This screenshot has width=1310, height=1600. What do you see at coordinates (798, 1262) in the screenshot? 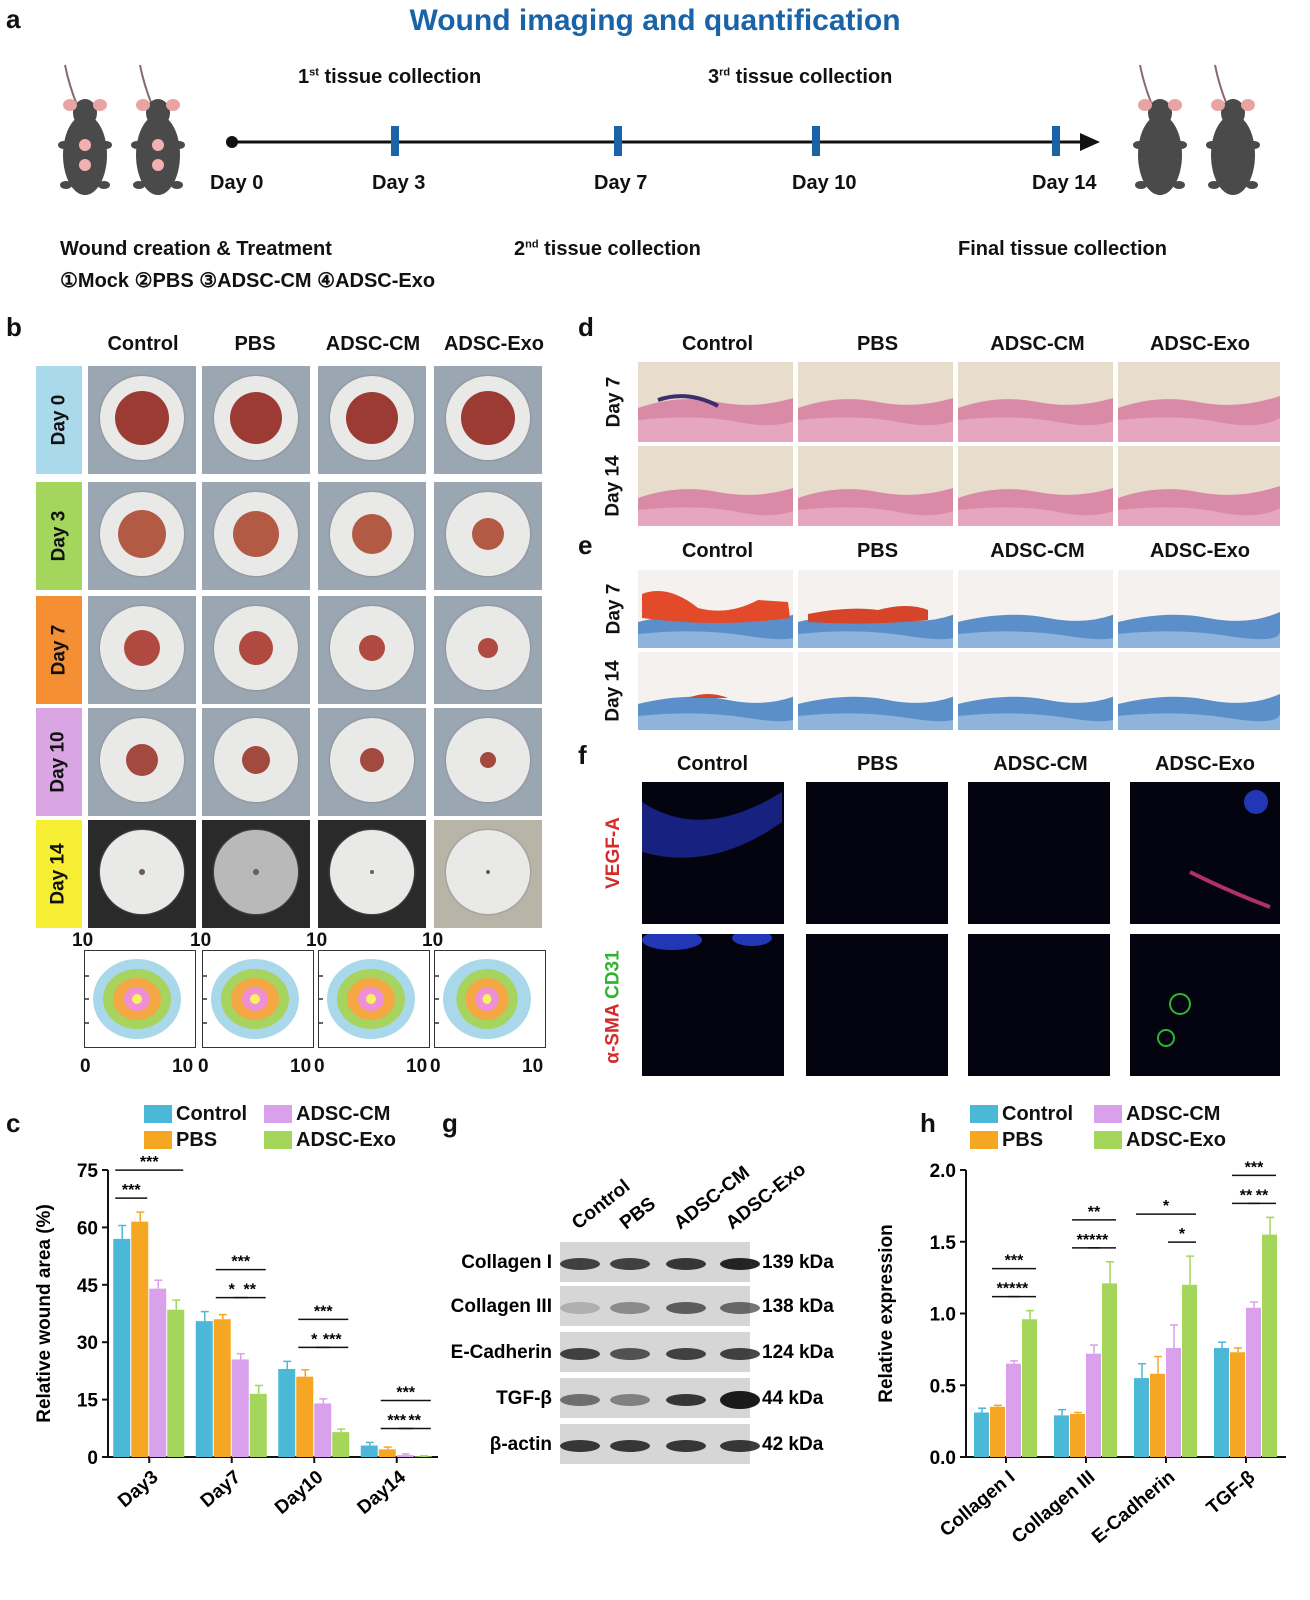
I see `blot-size-label: 139 kDa` at bounding box center [798, 1262].